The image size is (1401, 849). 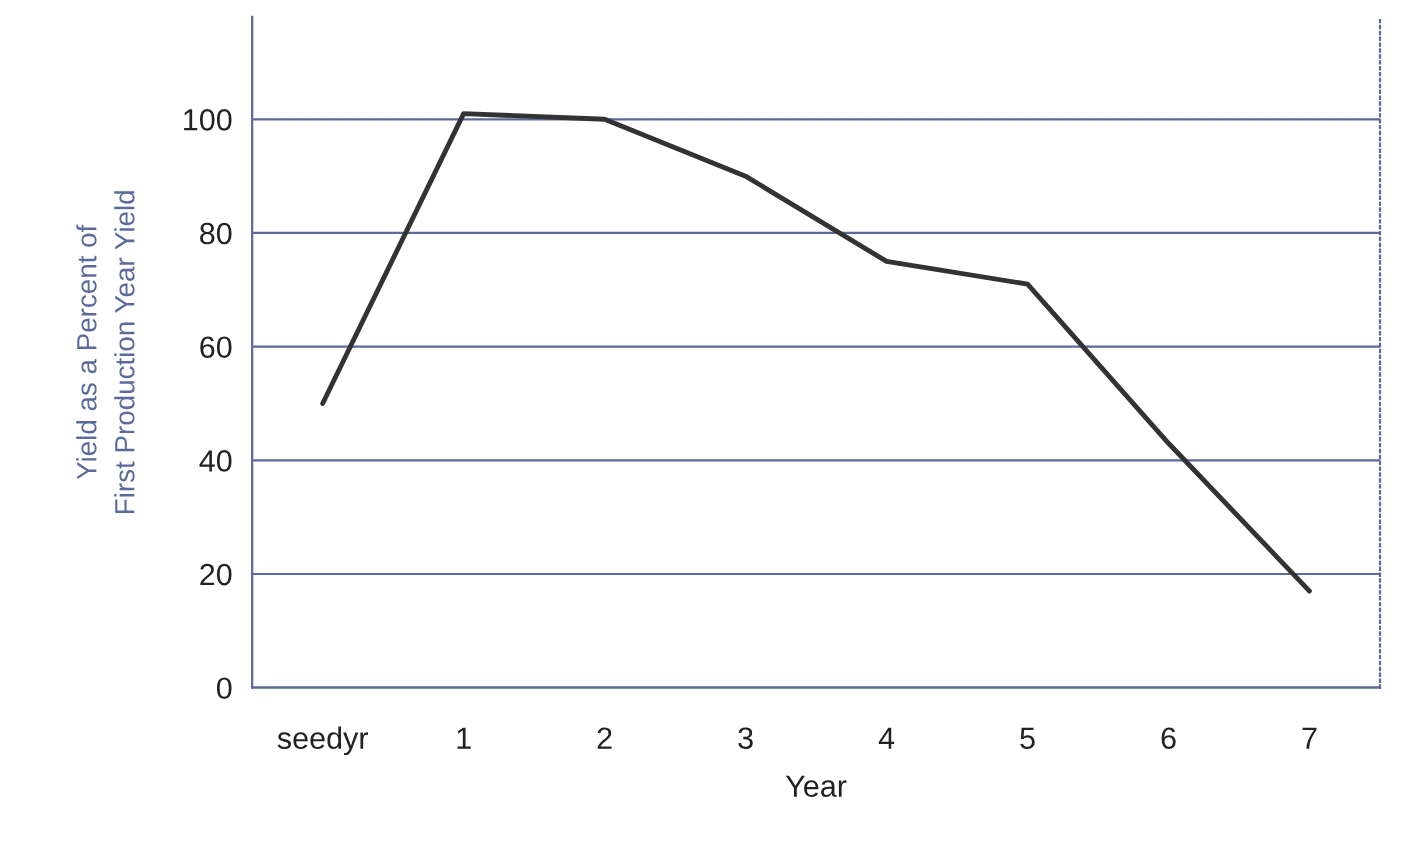 I want to click on y-tick-label: 40, so click(x=215, y=461).